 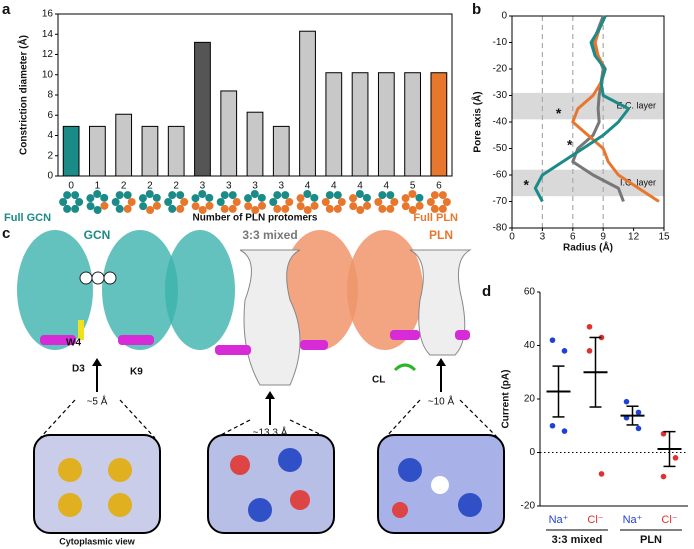 What do you see at coordinates (530, 345) in the screenshot?
I see `y-tick-label: 40` at bounding box center [530, 345].